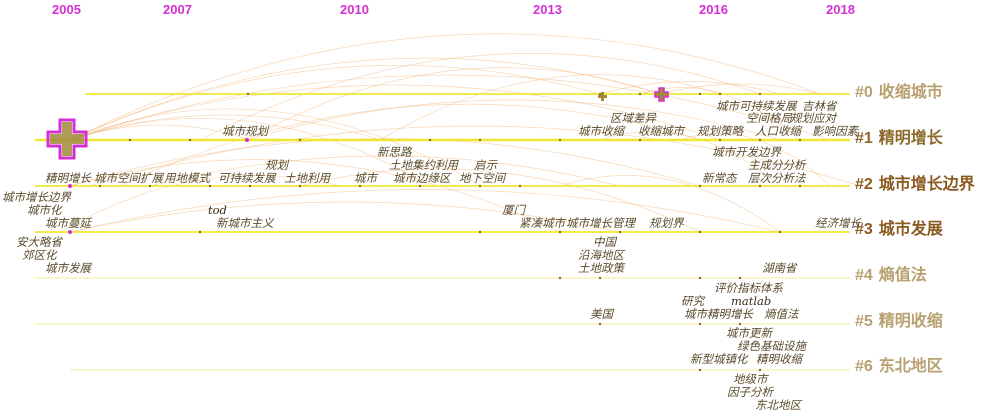  I want to click on keyword-label: 城市发展, so click(68, 268).